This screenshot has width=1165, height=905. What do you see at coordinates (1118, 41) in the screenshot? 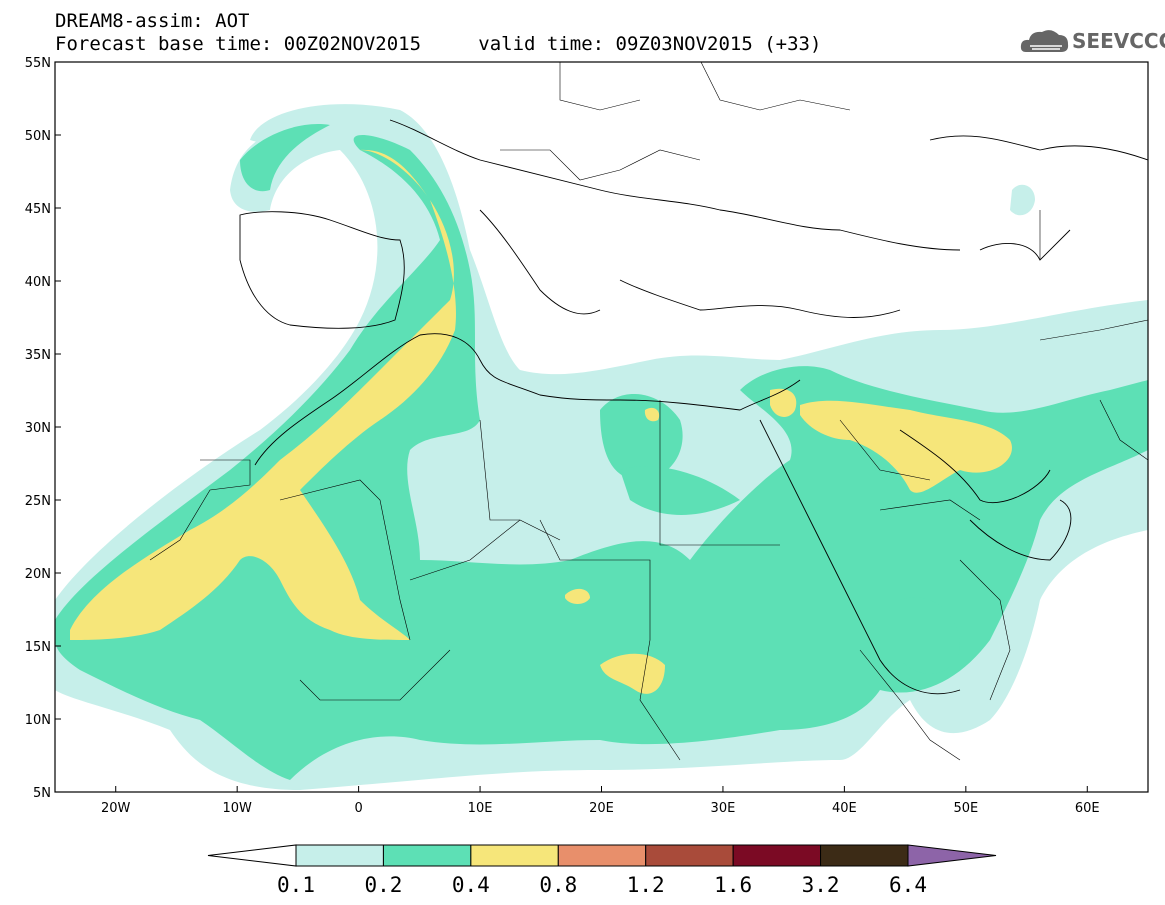
I see `logo-text: SEEVCCC` at bounding box center [1118, 41].